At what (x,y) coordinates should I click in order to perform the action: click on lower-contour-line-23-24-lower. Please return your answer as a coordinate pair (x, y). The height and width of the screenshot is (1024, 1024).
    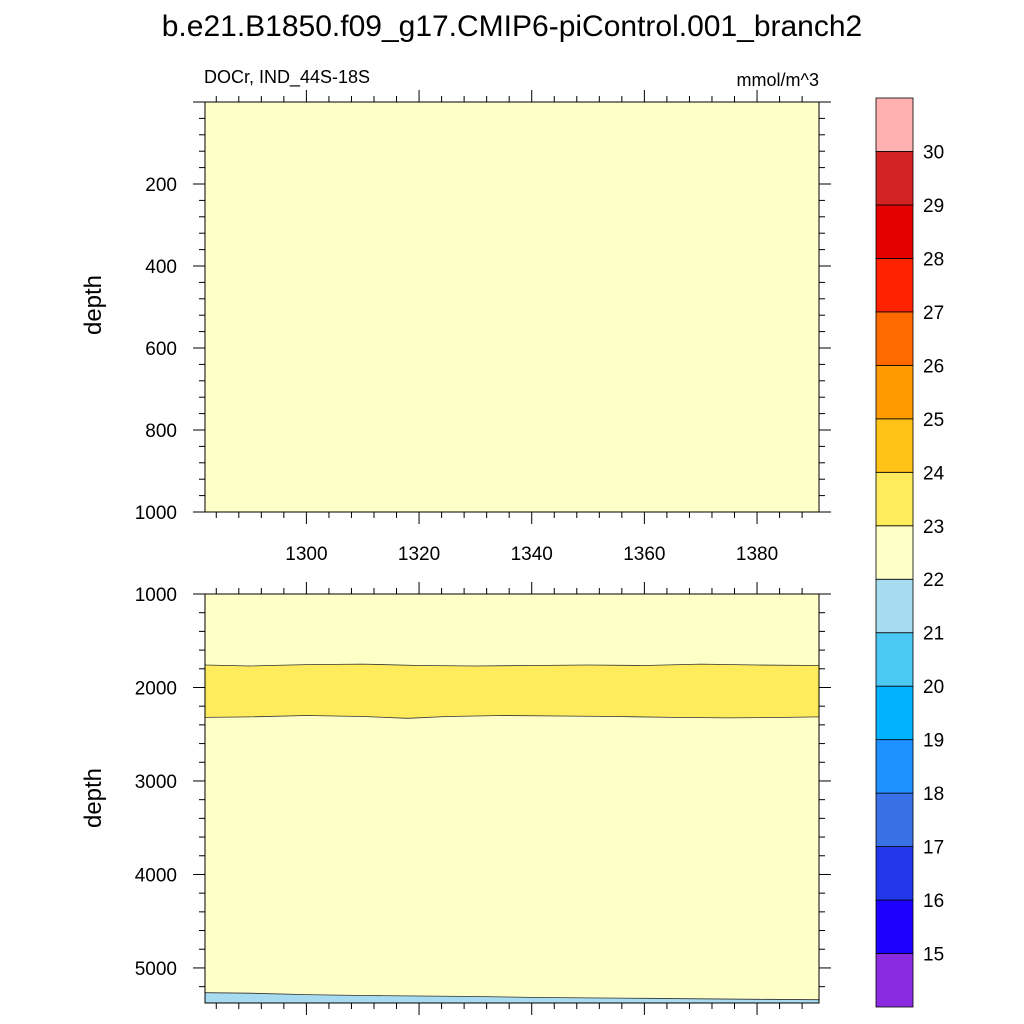
    Looking at the image, I should click on (512, 717).